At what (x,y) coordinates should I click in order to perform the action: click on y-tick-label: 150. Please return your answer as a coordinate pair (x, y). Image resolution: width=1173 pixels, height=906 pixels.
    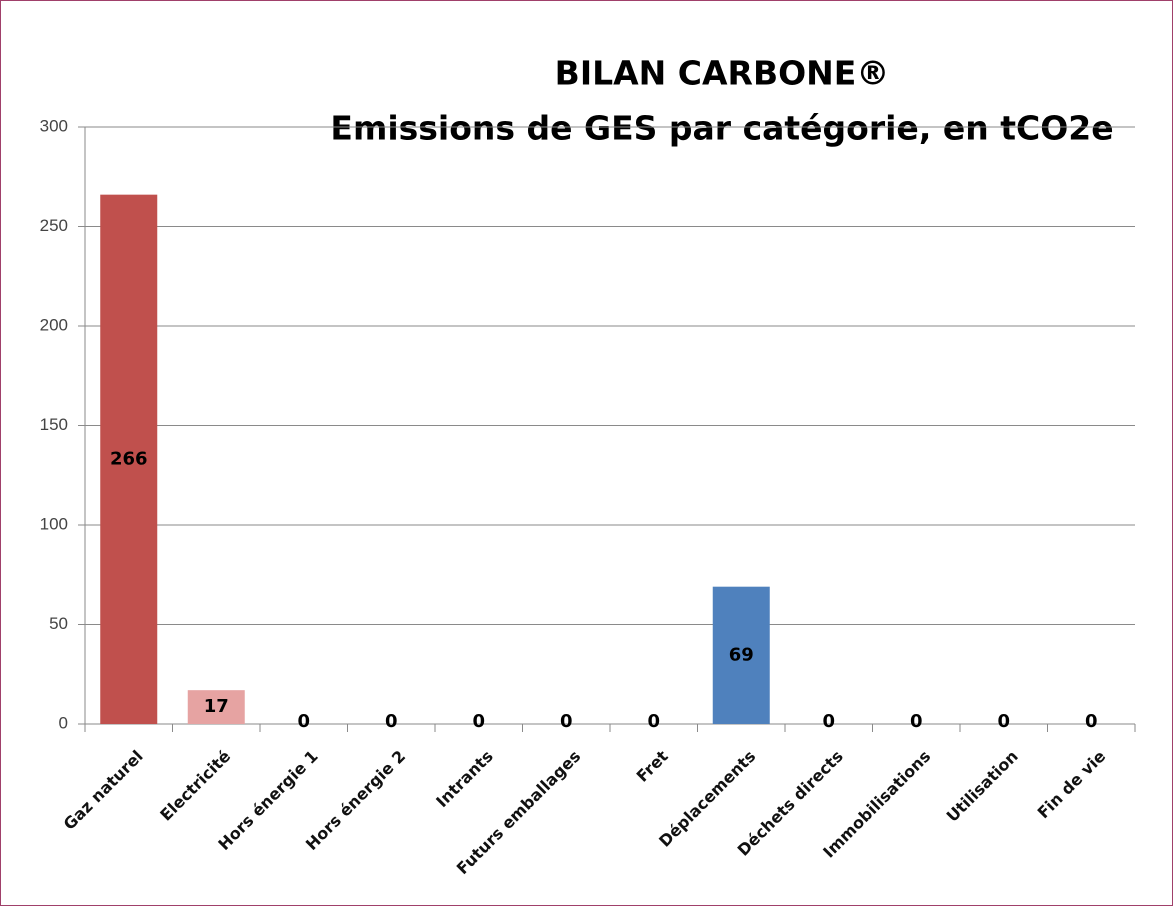
    Looking at the image, I should click on (54, 424).